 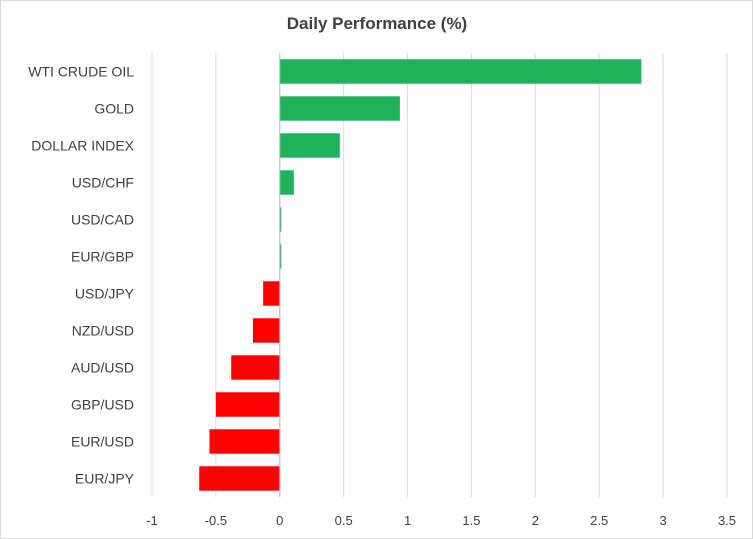 I want to click on x-tick-label: 1.5, so click(x=471, y=520).